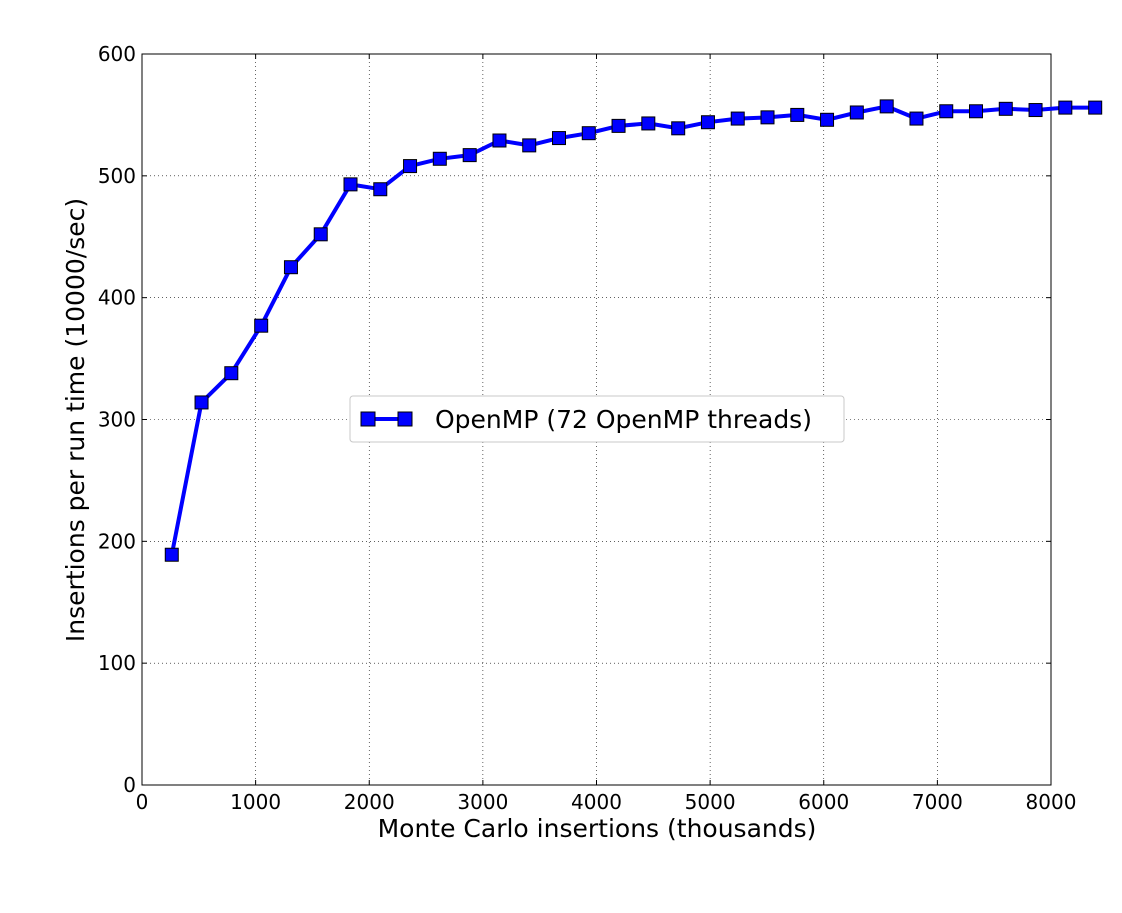  Describe the element at coordinates (117, 541) in the screenshot. I see `y-tick-label: 200` at that location.